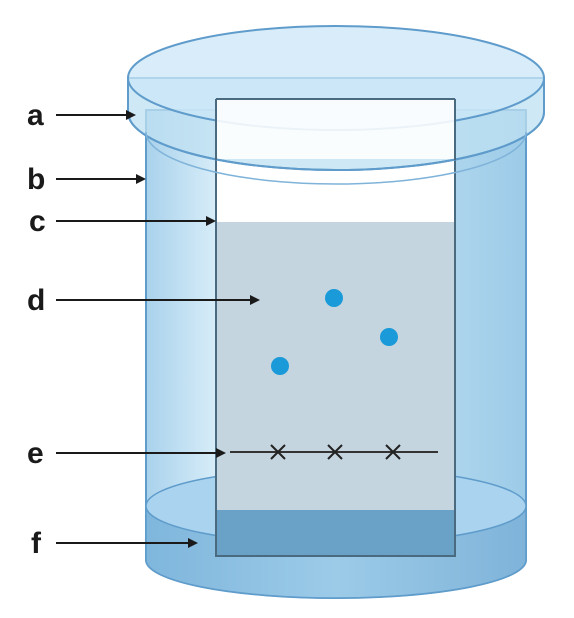 This screenshot has height=618, width=574. Describe the element at coordinates (36, 329) in the screenshot. I see `labels: a b c d e f` at that location.